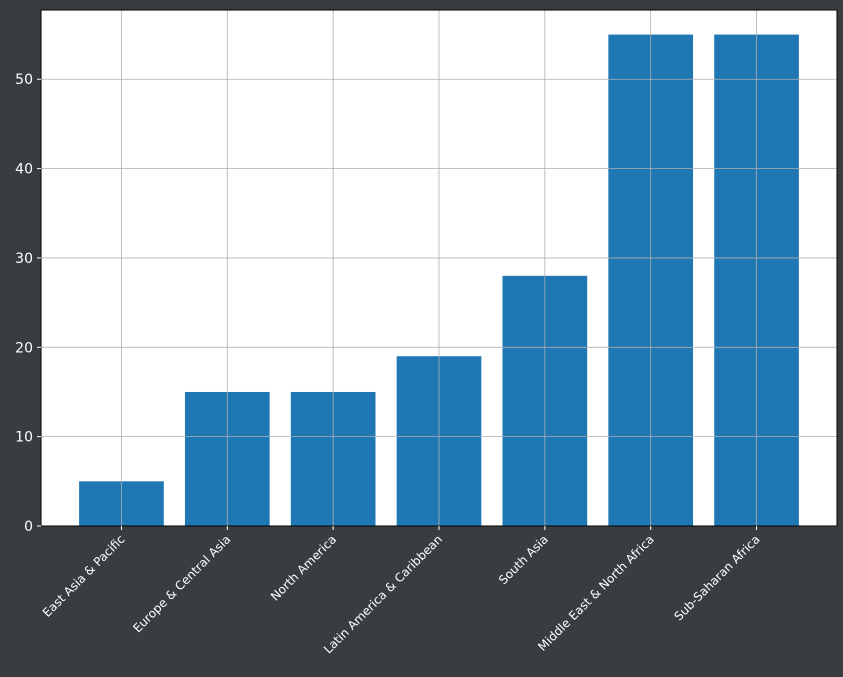  I want to click on y-tick-label-0: 0, so click(28, 527).